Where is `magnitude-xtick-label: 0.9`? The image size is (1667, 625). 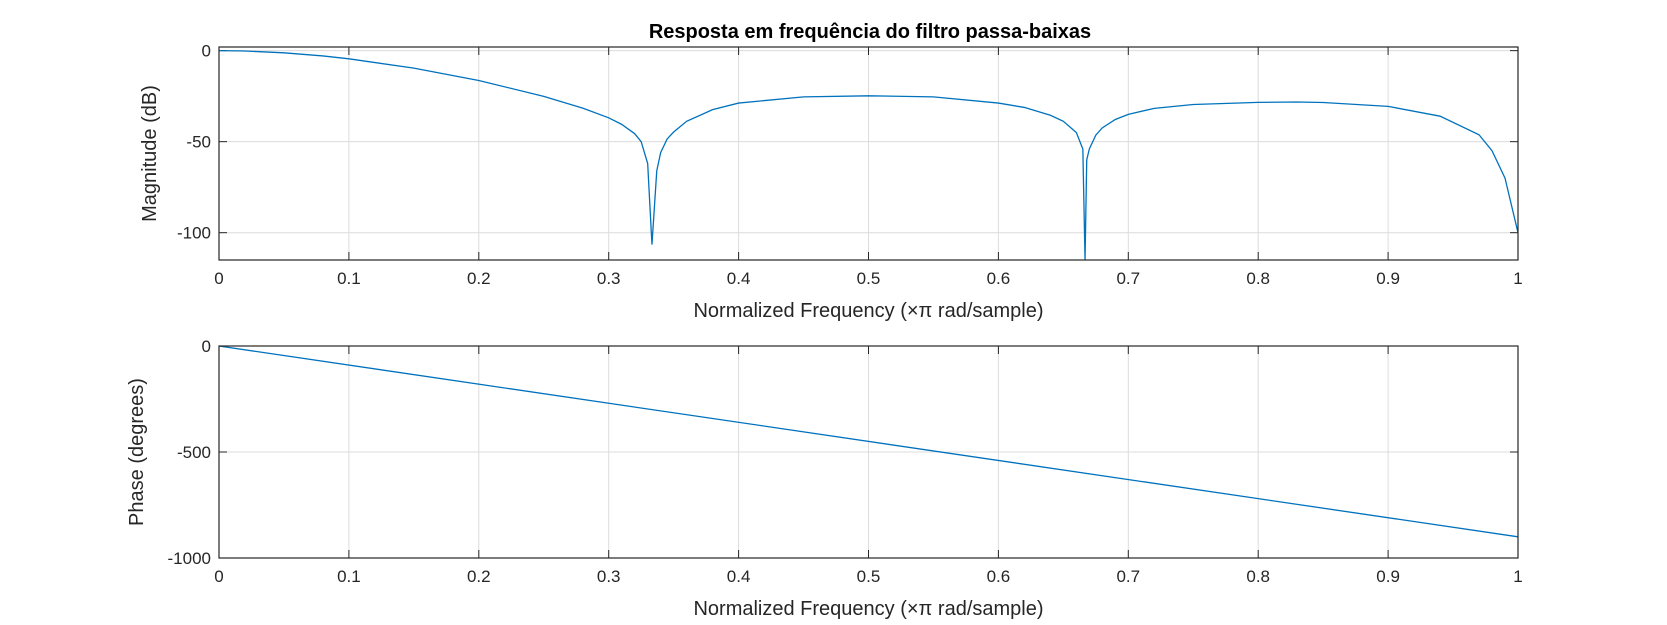 magnitude-xtick-label: 0.9 is located at coordinates (1388, 278).